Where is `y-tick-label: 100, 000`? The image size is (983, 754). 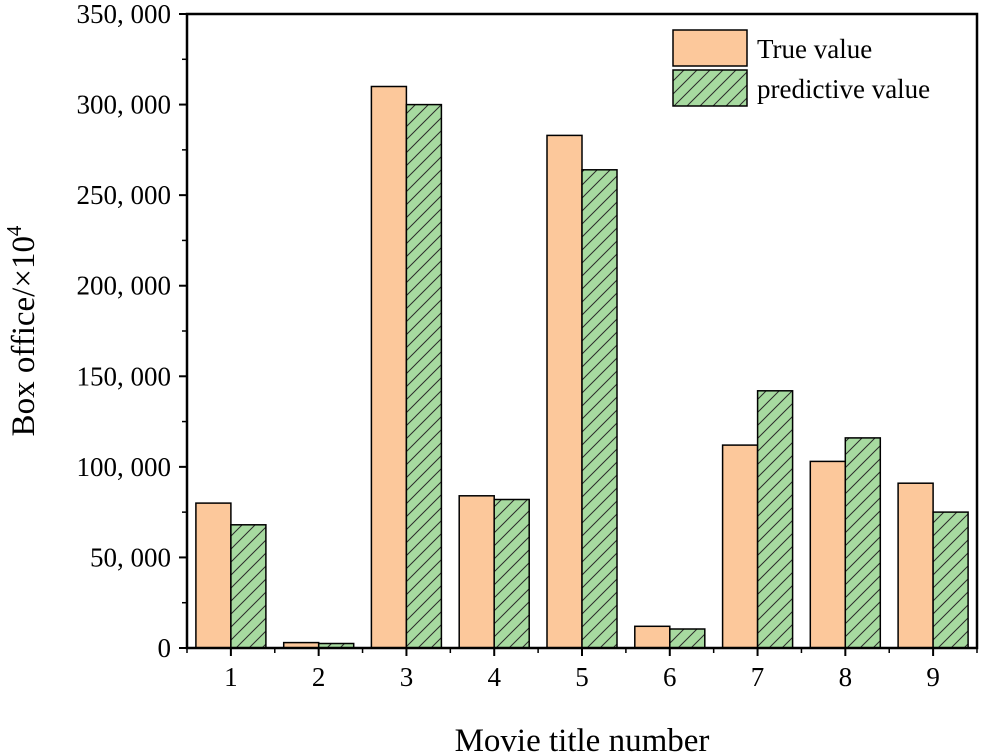
y-tick-label: 100, 000 is located at coordinates (124, 467).